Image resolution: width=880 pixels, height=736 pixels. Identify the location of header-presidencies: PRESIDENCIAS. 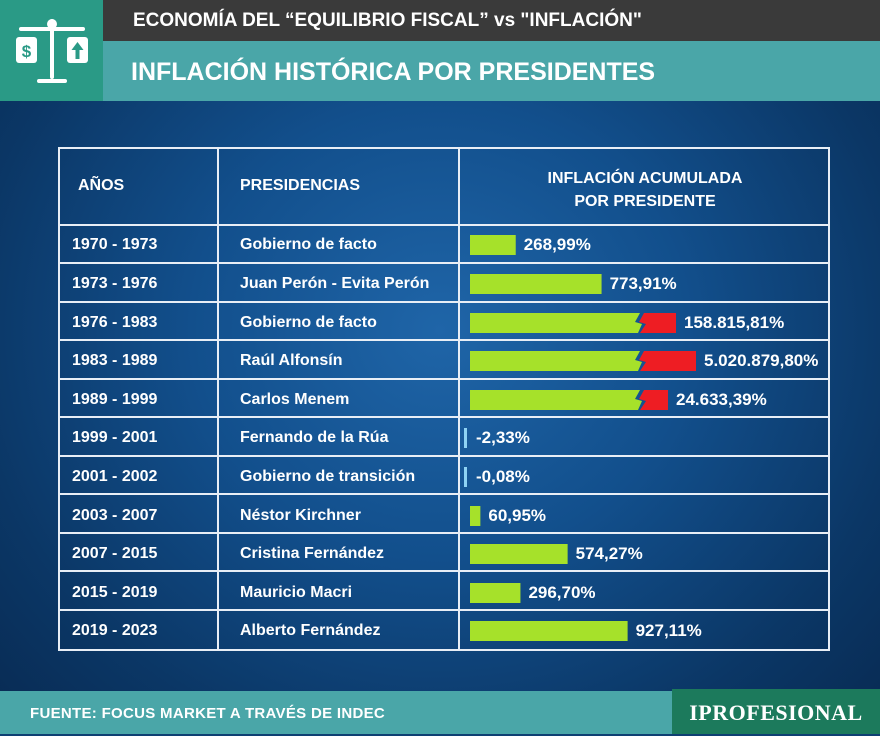
(300, 185).